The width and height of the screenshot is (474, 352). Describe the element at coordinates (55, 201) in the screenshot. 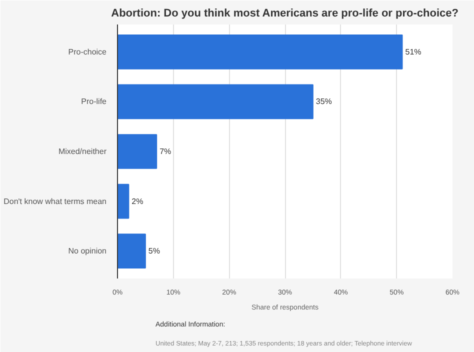

I see `y-tick-label: Don't know what terms mean` at that location.